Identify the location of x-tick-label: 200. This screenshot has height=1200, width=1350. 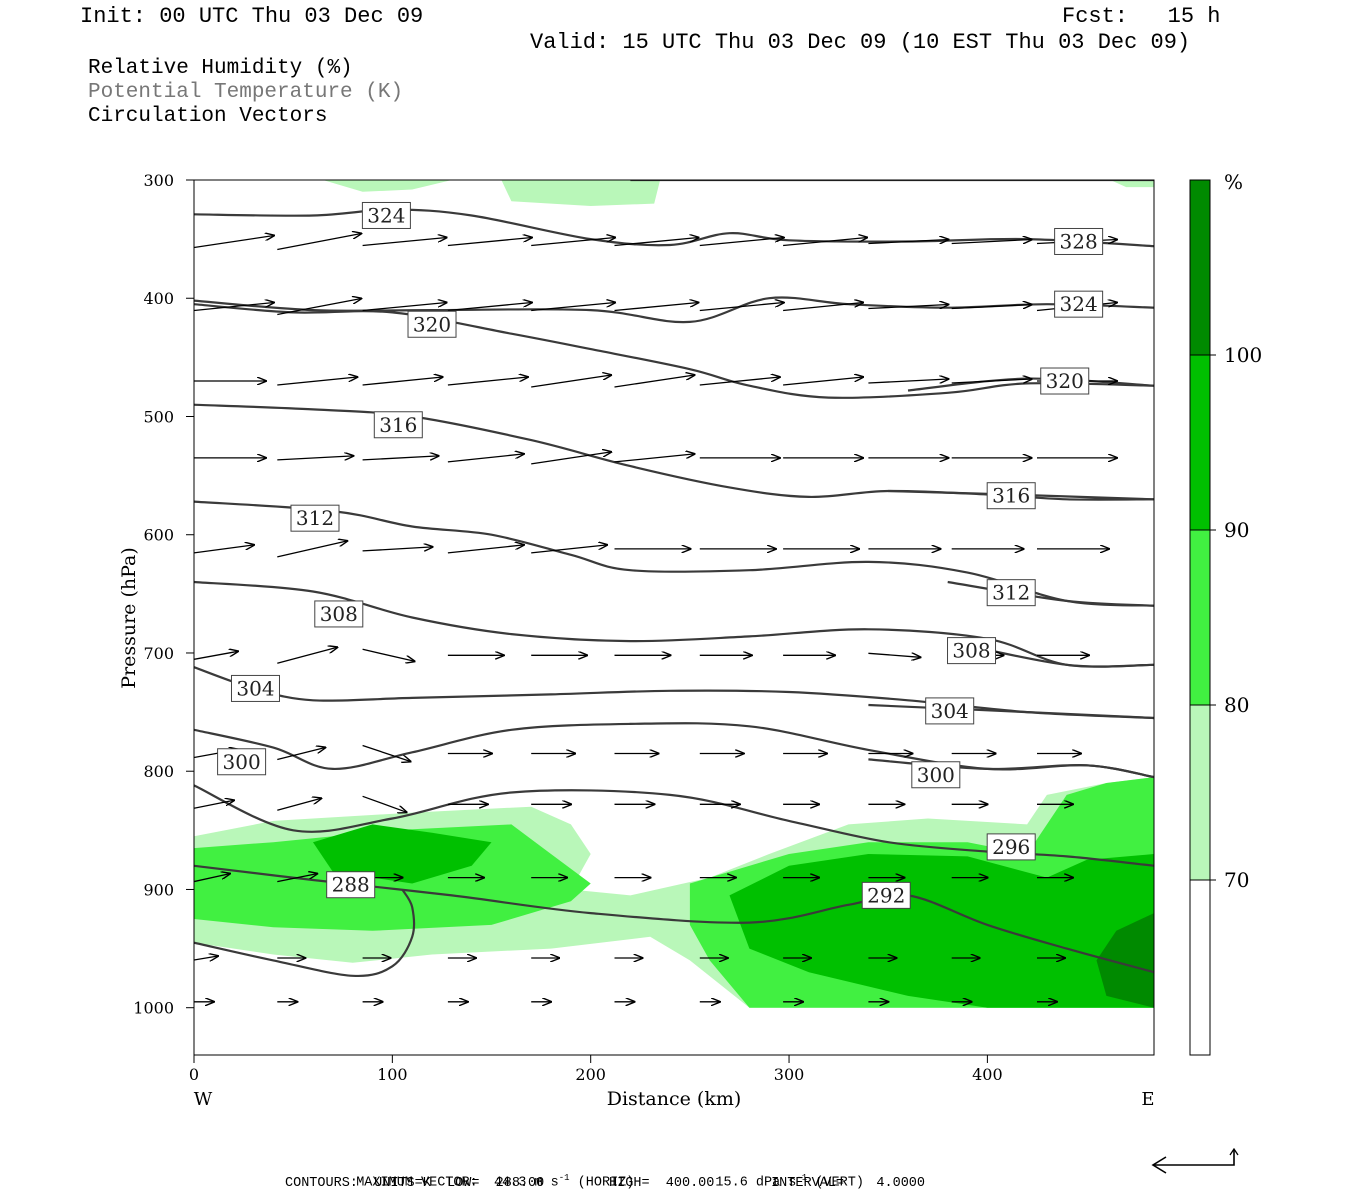
(590, 1074).